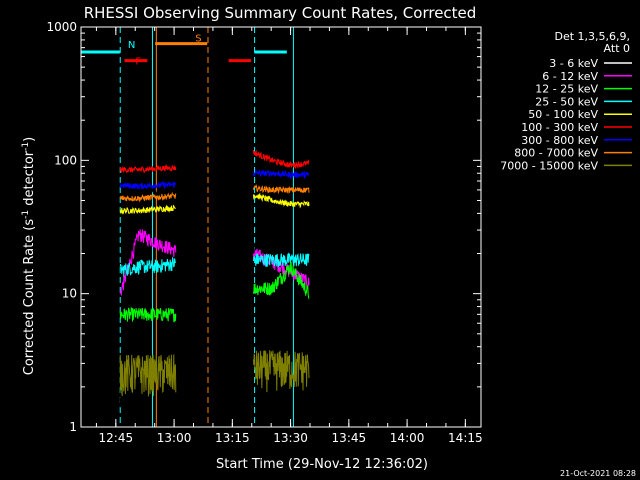 This screenshot has width=640, height=480. Describe the element at coordinates (566, 101) in the screenshot. I see `legend-label: 25 - 50 keV` at that location.